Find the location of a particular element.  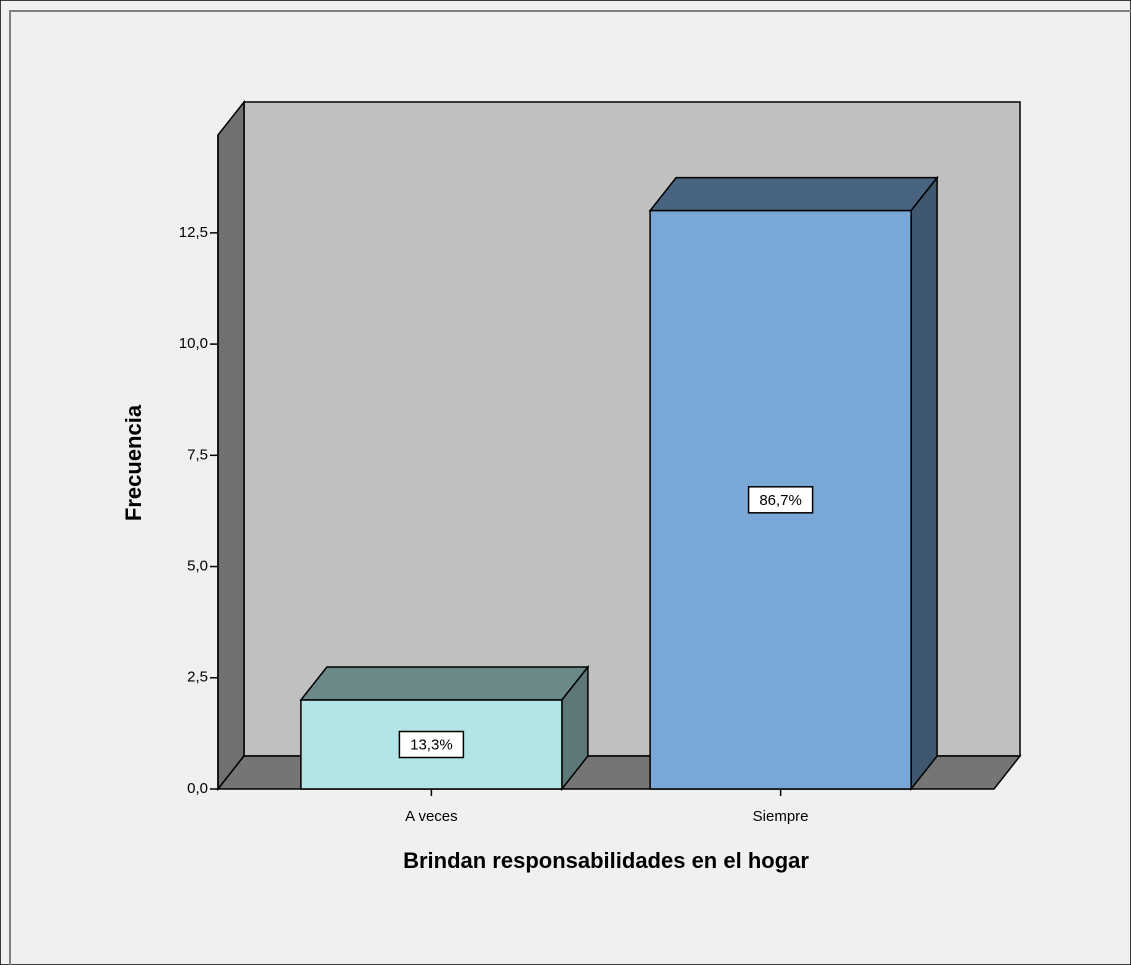

bar-side is located at coordinates (924, 483).